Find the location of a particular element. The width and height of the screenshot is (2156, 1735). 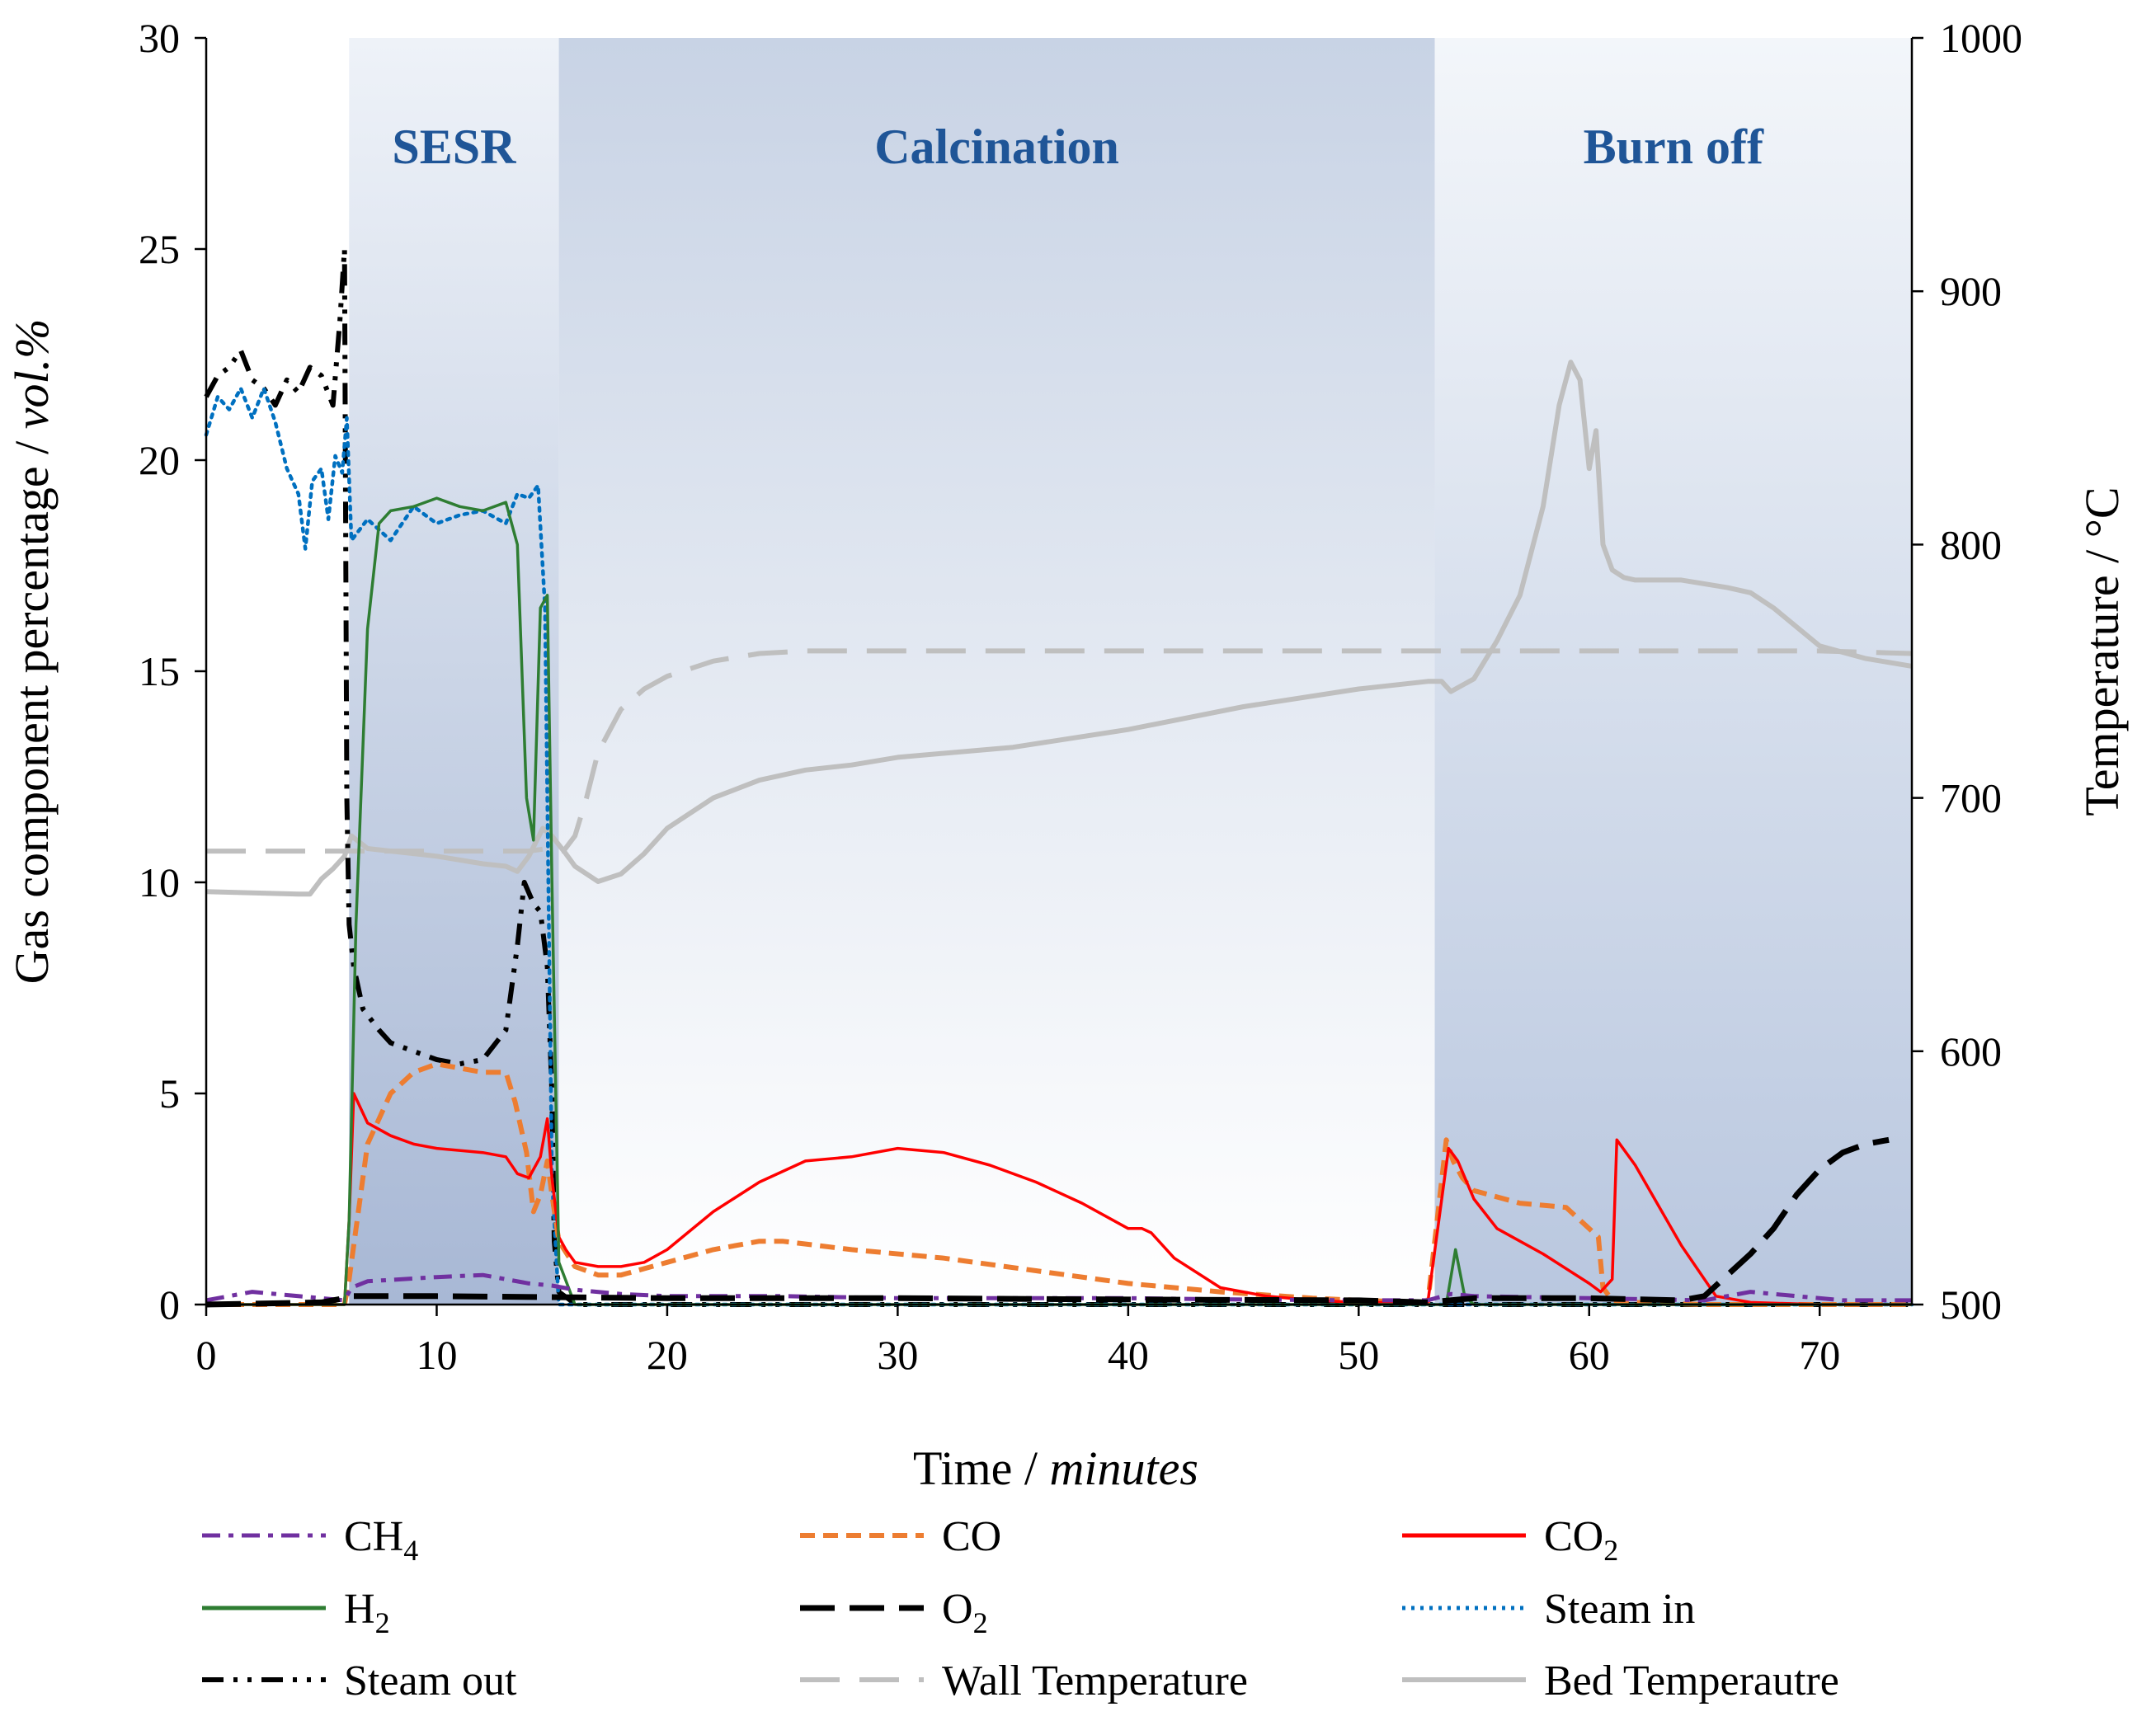

x-tick-label: 30 is located at coordinates (897, 1355).